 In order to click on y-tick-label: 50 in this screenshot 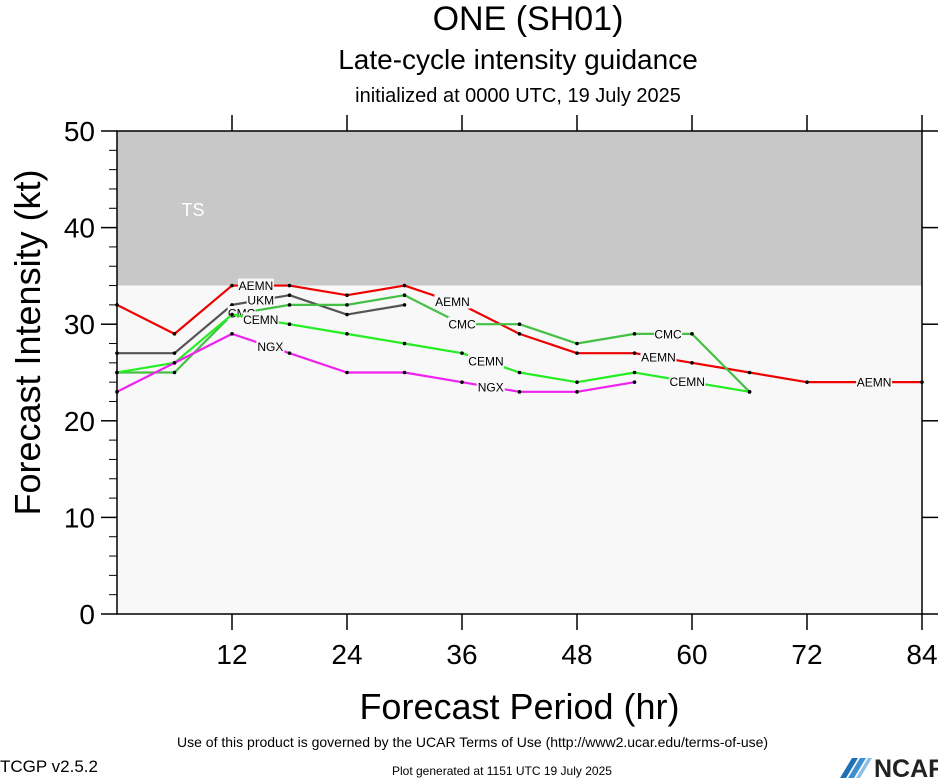, I will do `click(79, 131)`.